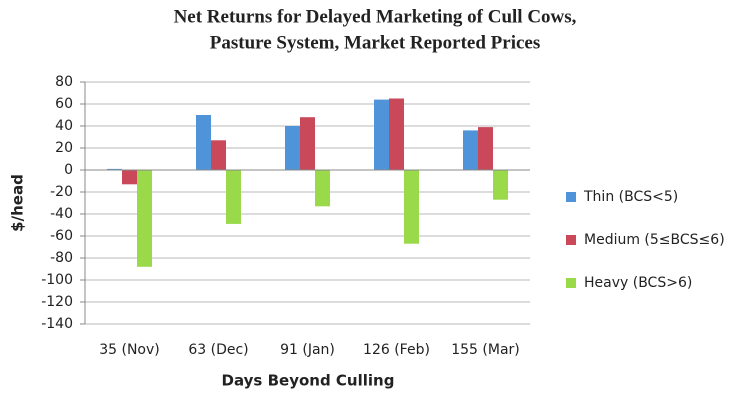 This screenshot has width=750, height=404. I want to click on legend-label: Thin (BCS<5), so click(630, 197).